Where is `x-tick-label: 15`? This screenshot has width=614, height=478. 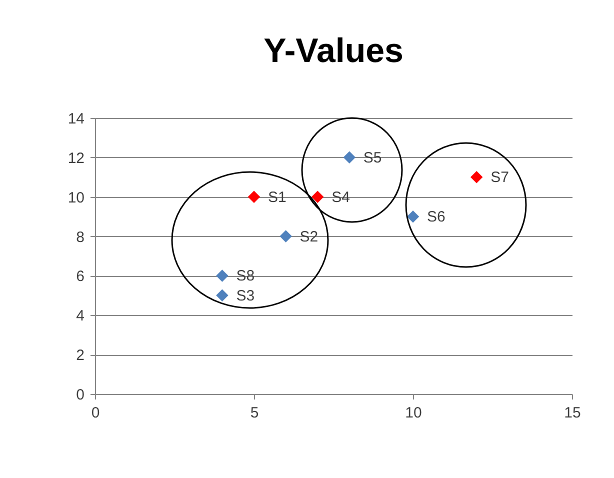 x-tick-label: 15 is located at coordinates (572, 413).